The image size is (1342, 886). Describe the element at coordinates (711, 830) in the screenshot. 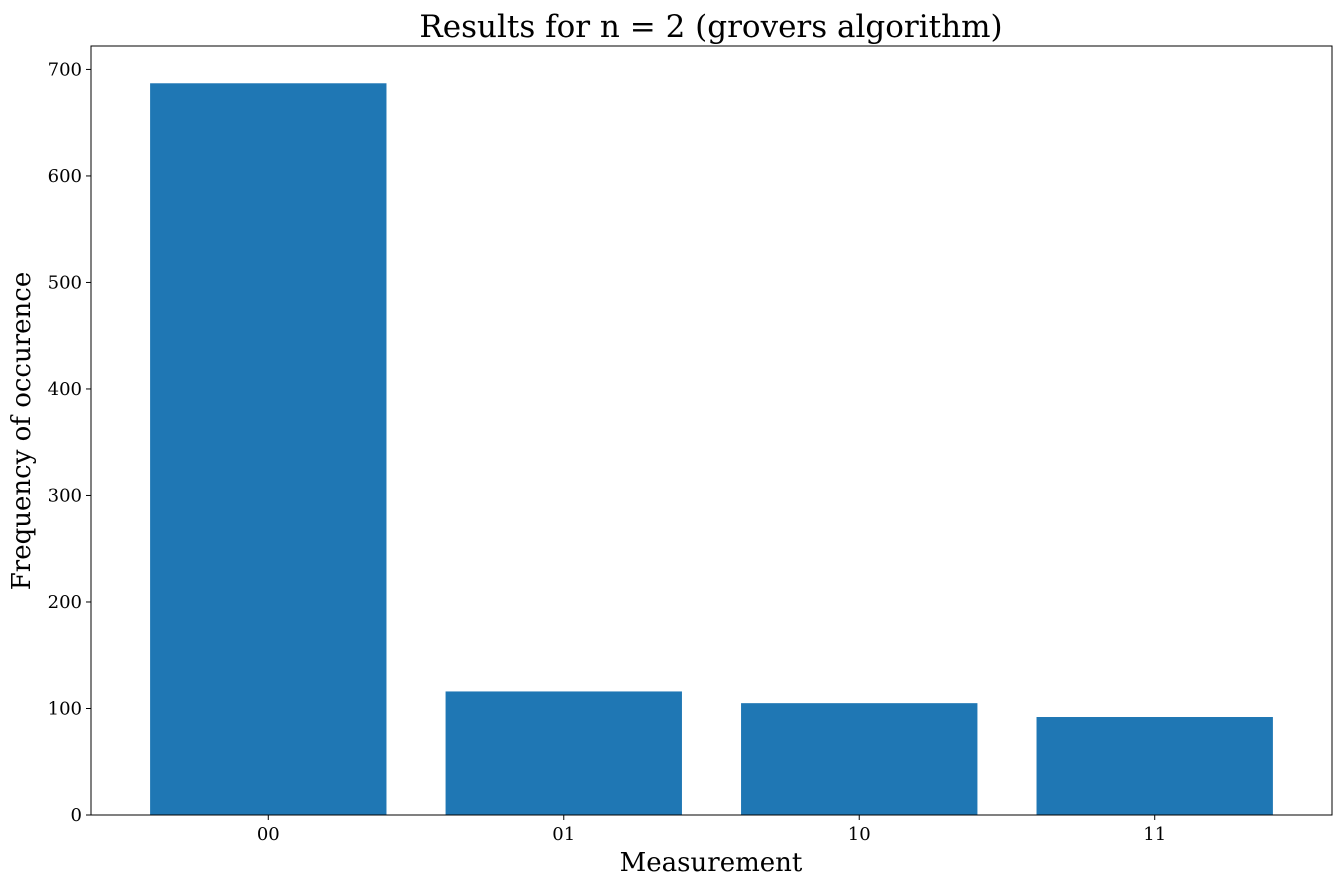

I see `x-axis: 00 01 10 11` at that location.